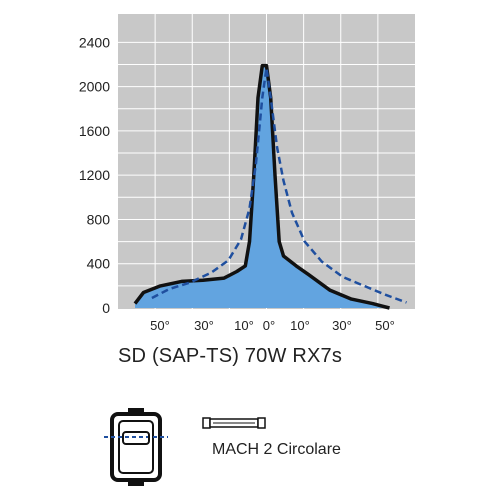  What do you see at coordinates (99, 264) in the screenshot?
I see `y-tick-label: 400` at bounding box center [99, 264].